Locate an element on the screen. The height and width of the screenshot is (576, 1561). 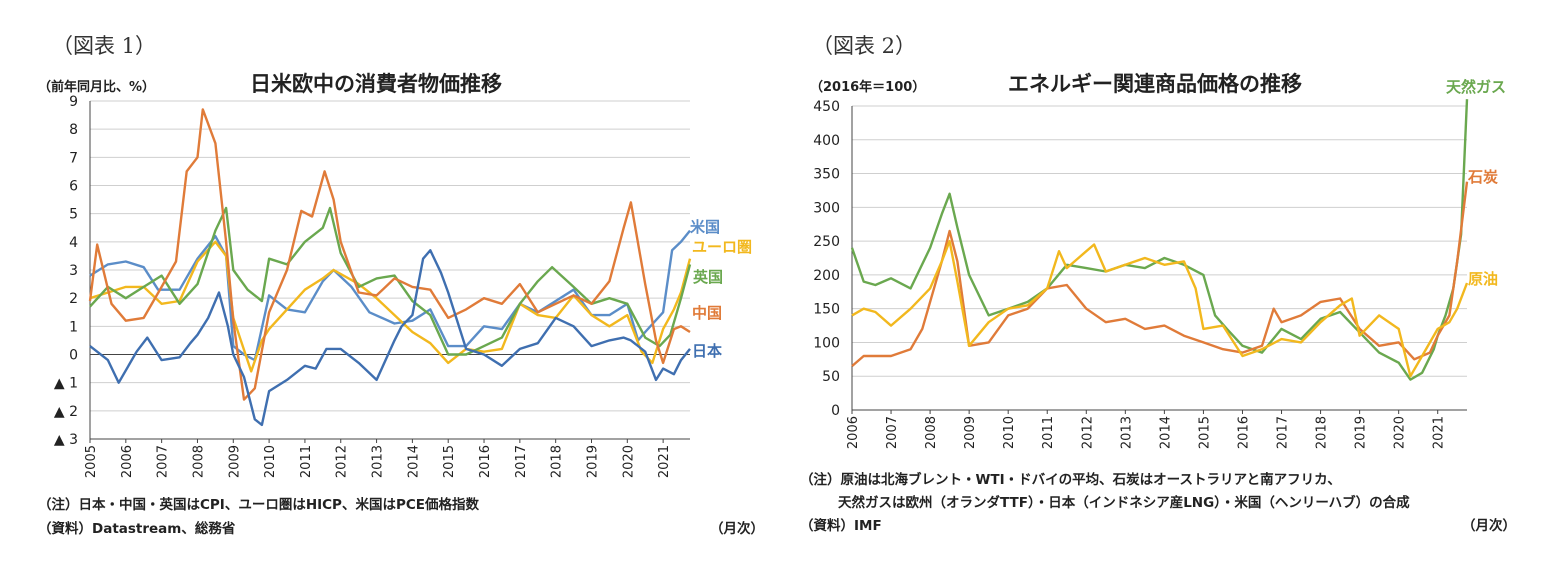
y-tick-label: ▲ 3 is located at coordinates (66, 440).